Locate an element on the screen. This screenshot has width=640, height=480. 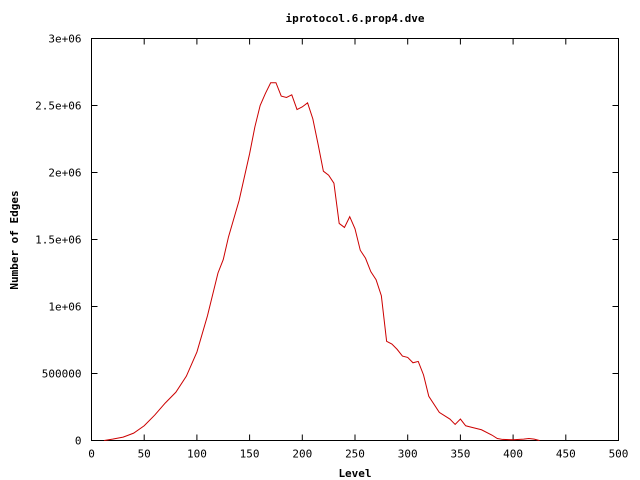
y-tick-label: 1e+06 is located at coordinates (64, 307).